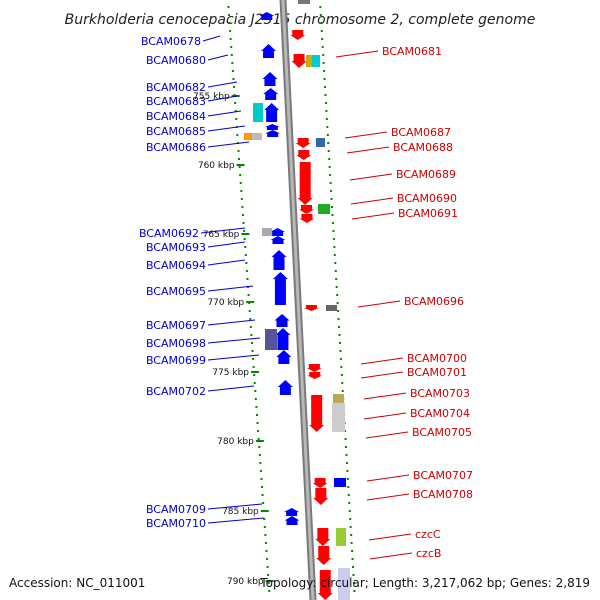 This screenshot has width=600, height=600. I want to click on orange-block, so click(248, 136).